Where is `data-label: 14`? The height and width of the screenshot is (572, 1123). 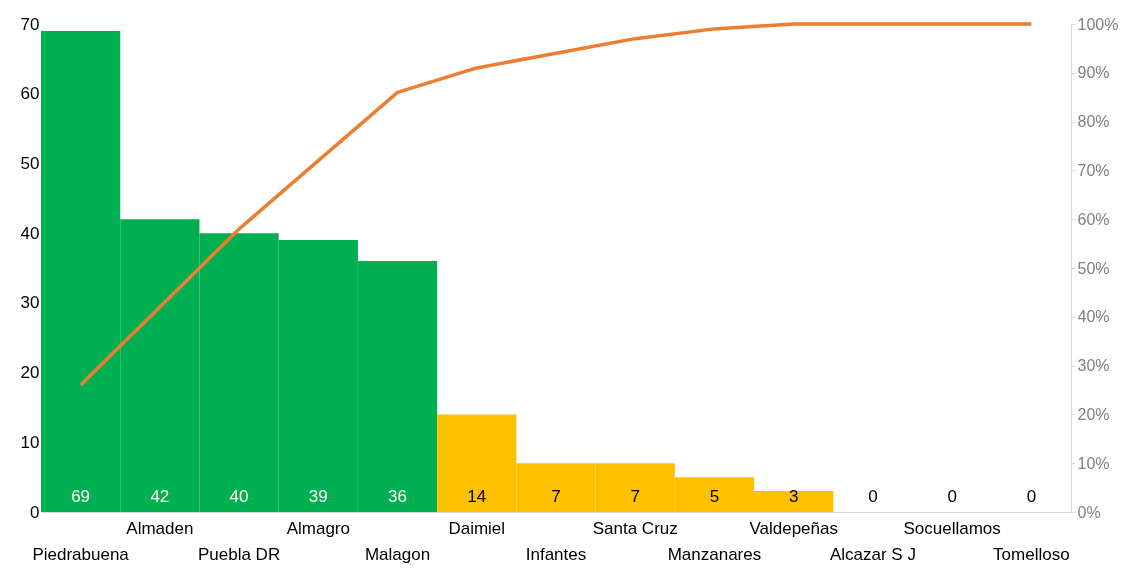
data-label: 14 is located at coordinates (477, 496).